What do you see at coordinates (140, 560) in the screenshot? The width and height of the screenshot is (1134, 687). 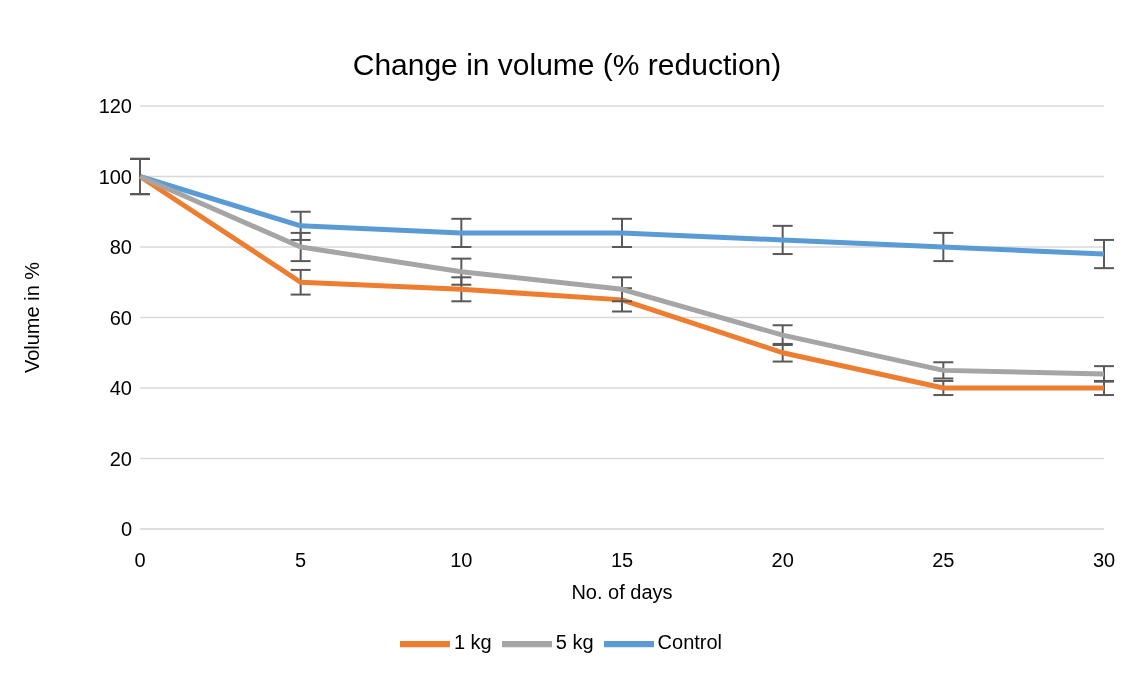 I see `x-tick-label: 0` at bounding box center [140, 560].